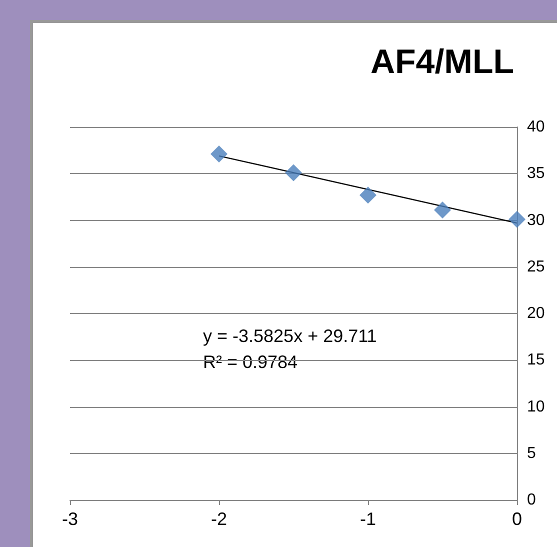 This screenshot has width=557, height=547. Describe the element at coordinates (70, 519) in the screenshot. I see `x-tick-label: -3` at that location.